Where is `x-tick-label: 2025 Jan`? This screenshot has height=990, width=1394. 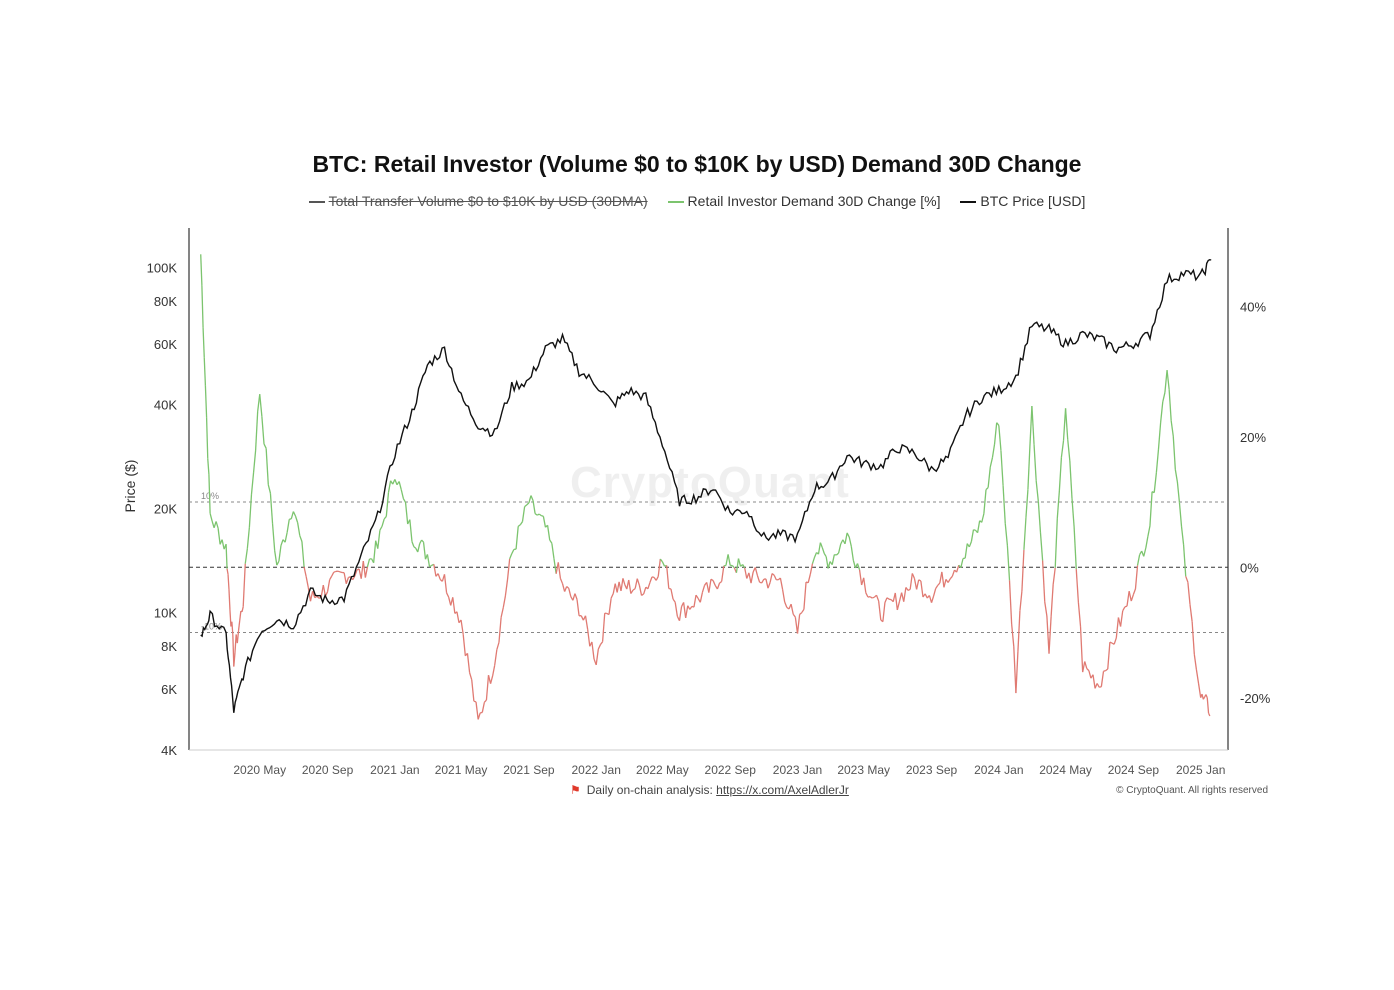 x-tick-label: 2025 Jan is located at coordinates (1200, 770).